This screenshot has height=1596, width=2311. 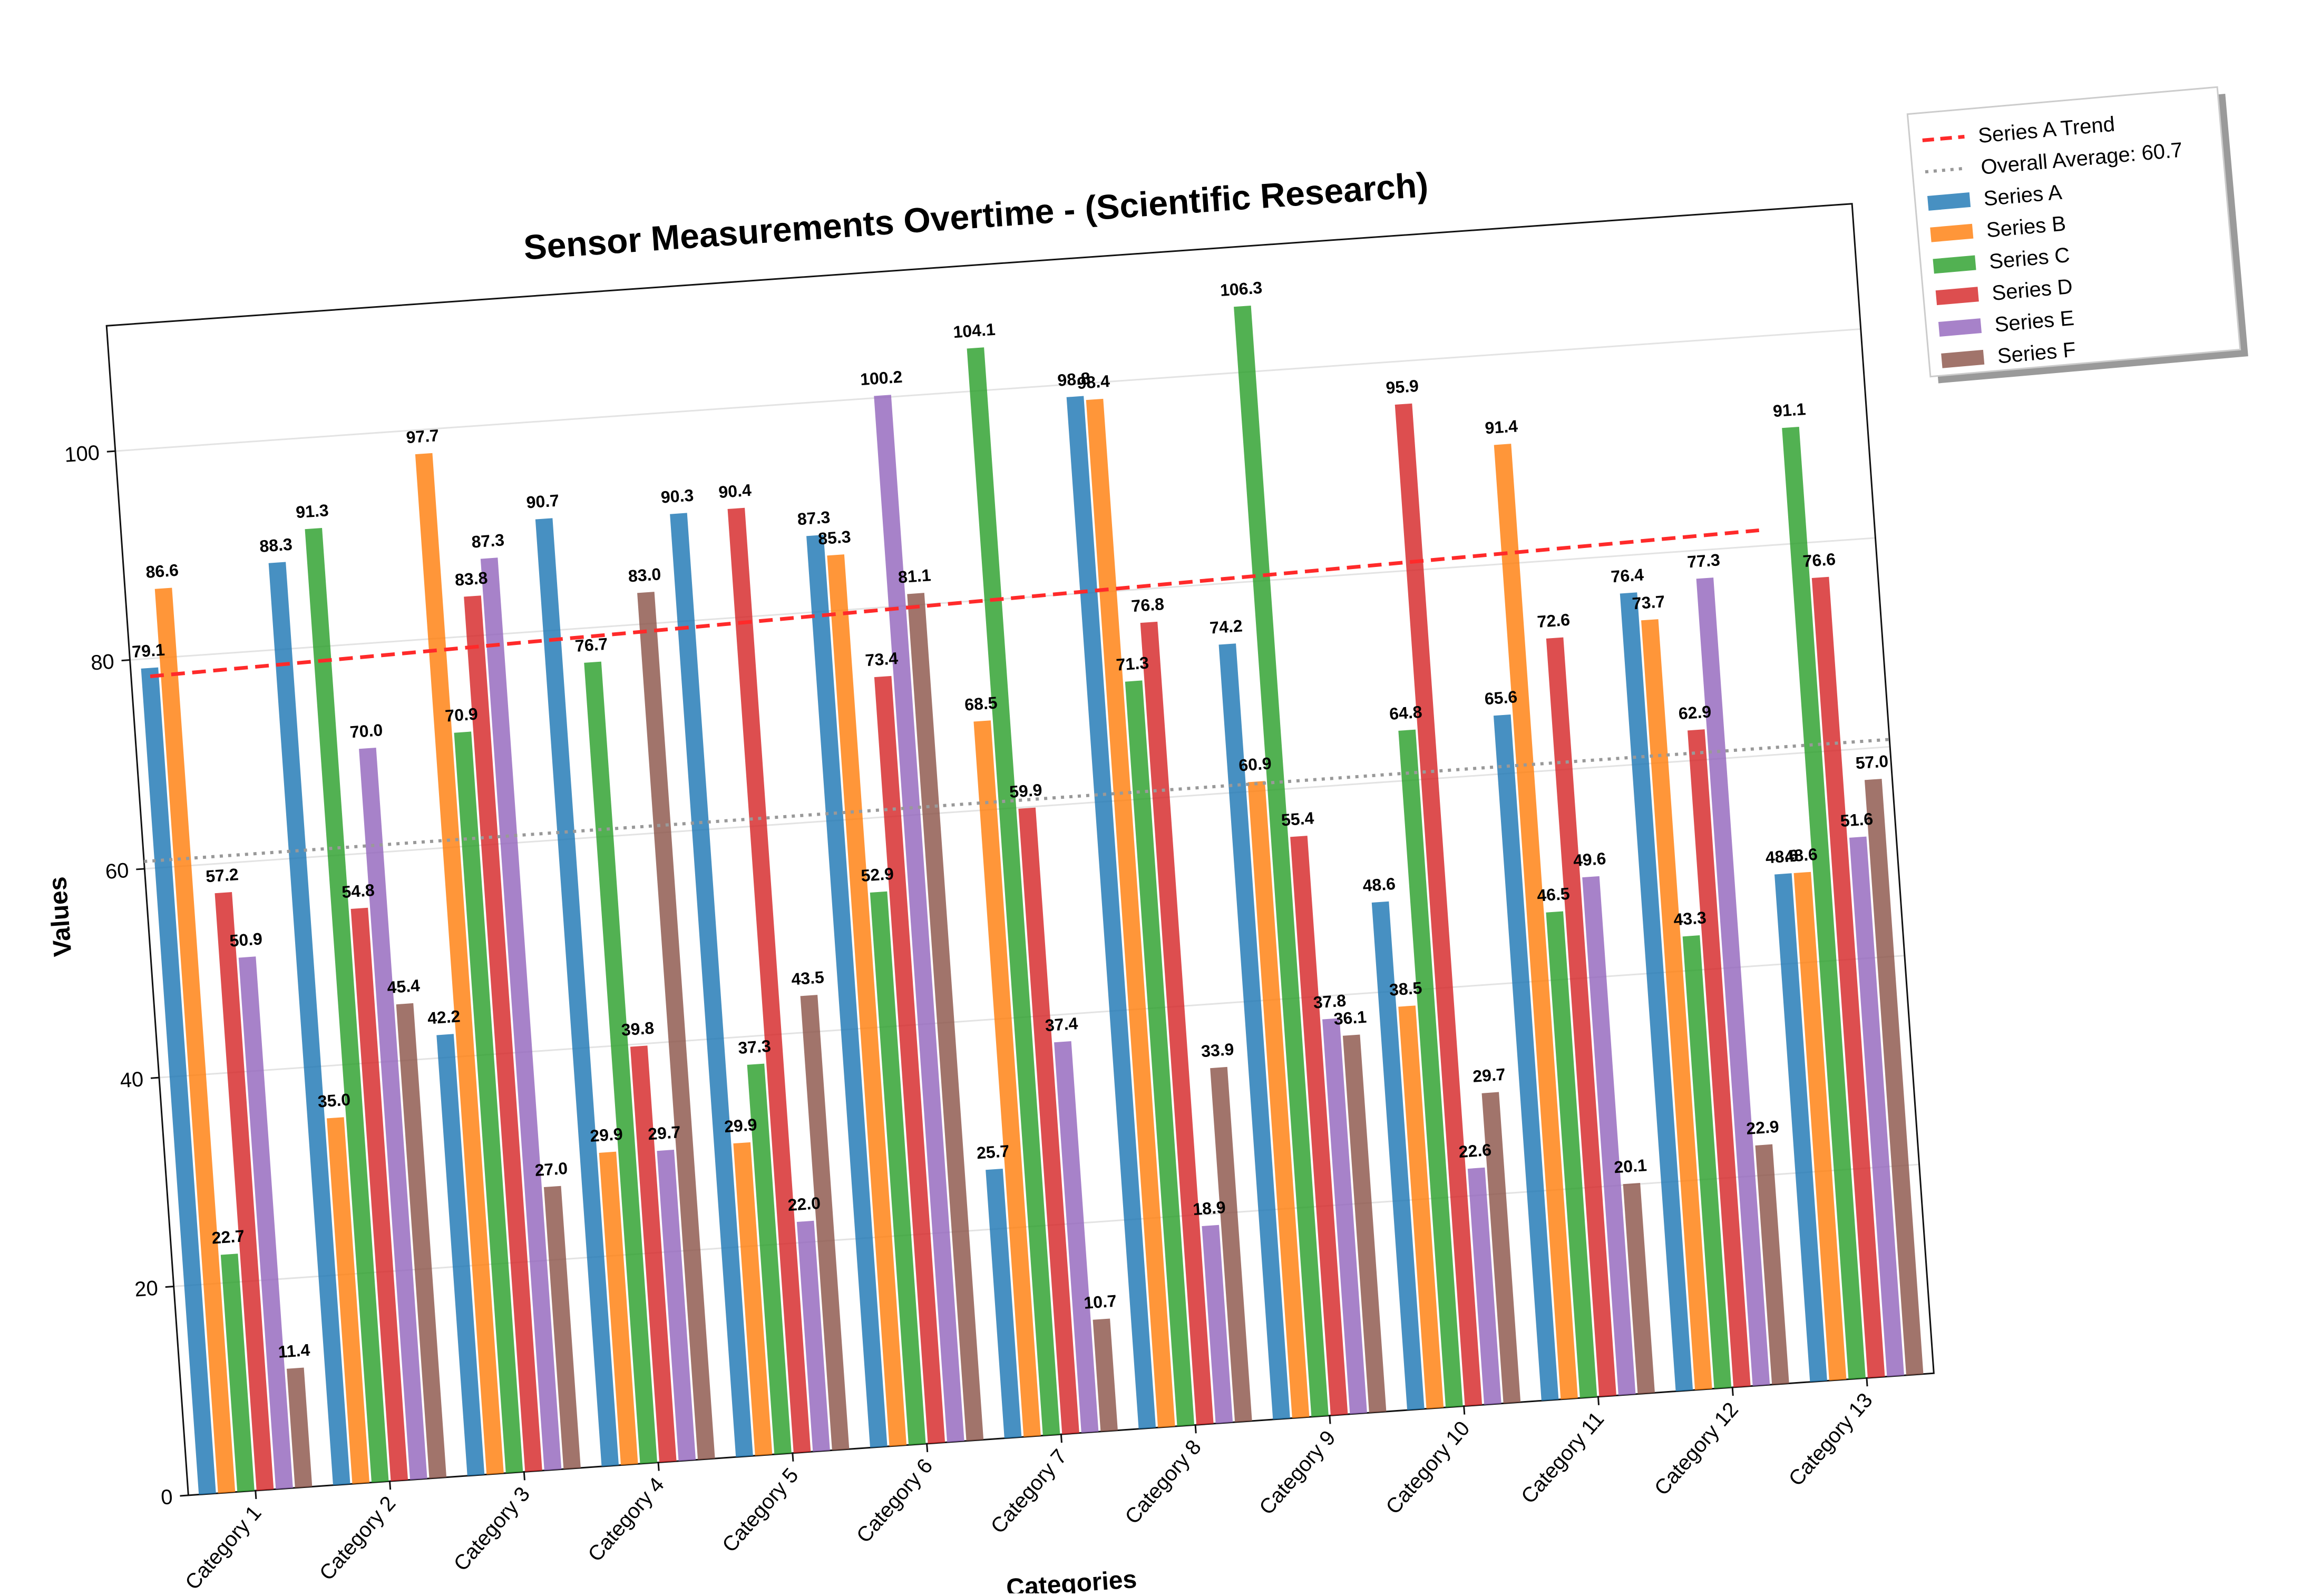 What do you see at coordinates (1703, 560) in the screenshot?
I see `data-label: 77.3` at bounding box center [1703, 560].